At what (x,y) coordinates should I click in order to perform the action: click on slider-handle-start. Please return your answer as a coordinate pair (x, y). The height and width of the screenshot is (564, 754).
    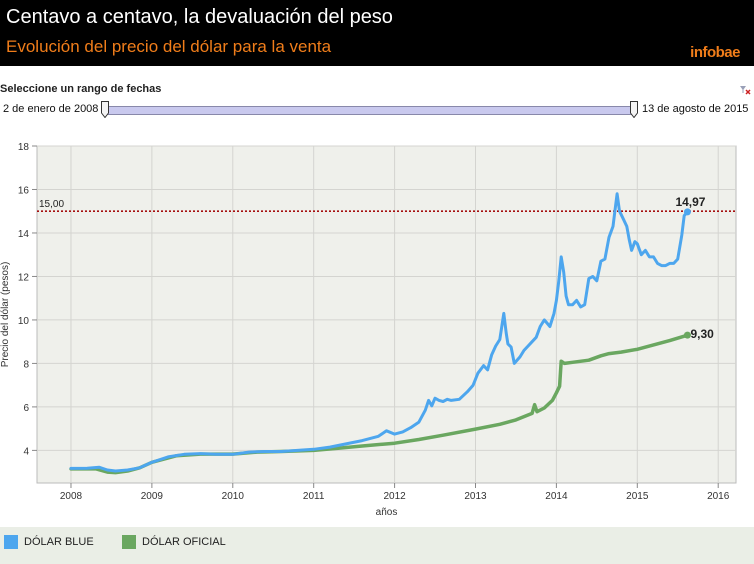
    Looking at the image, I should click on (105, 109).